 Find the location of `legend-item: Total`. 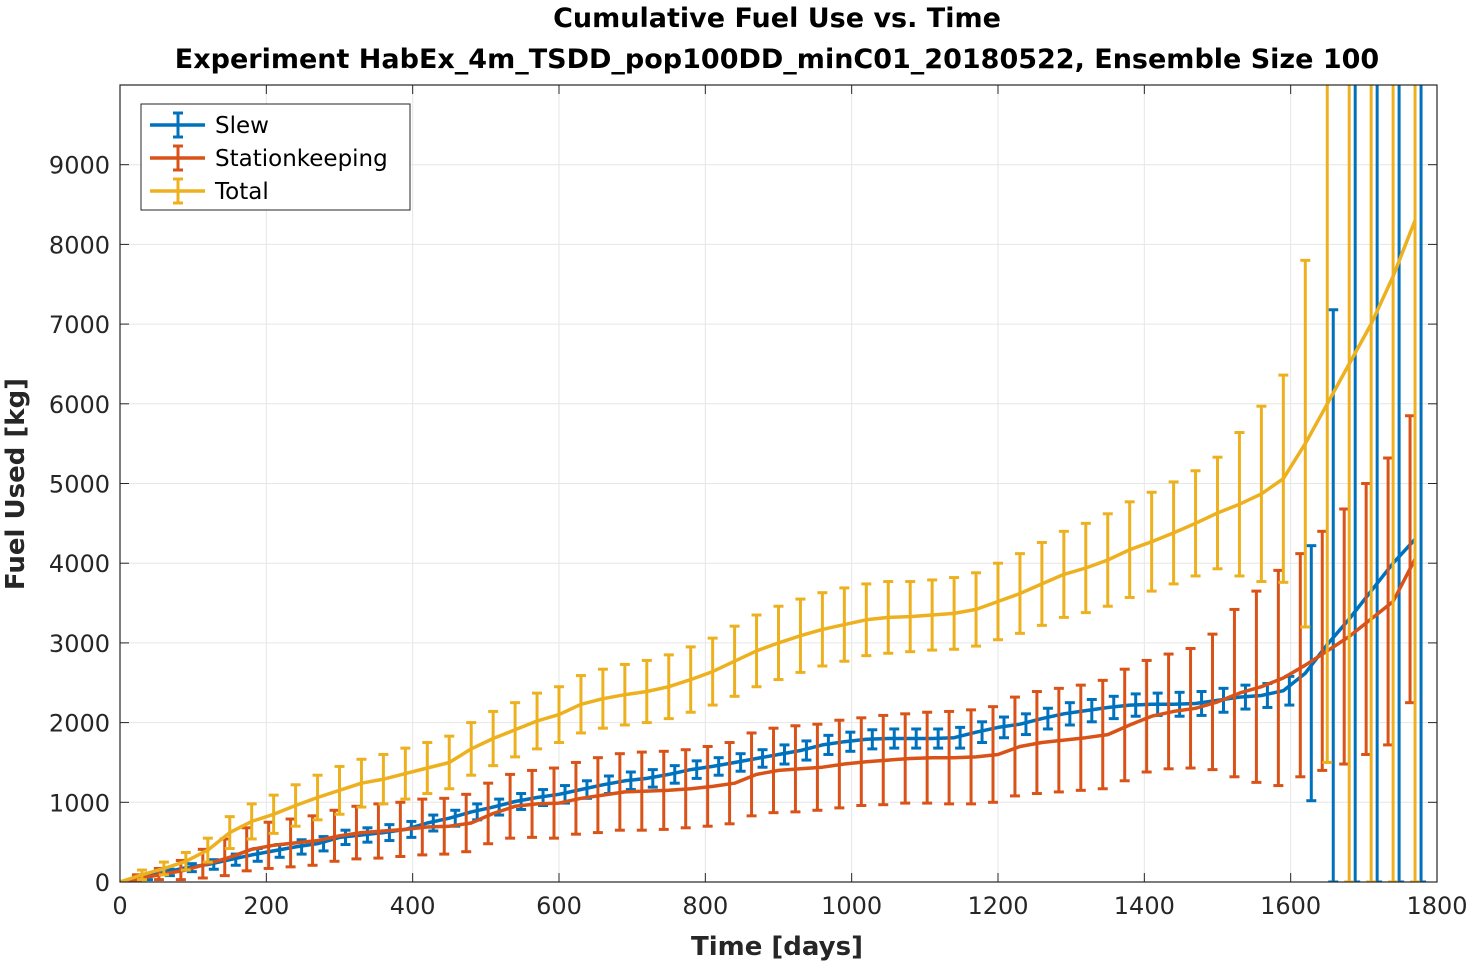

legend-item: Total is located at coordinates (209, 191).